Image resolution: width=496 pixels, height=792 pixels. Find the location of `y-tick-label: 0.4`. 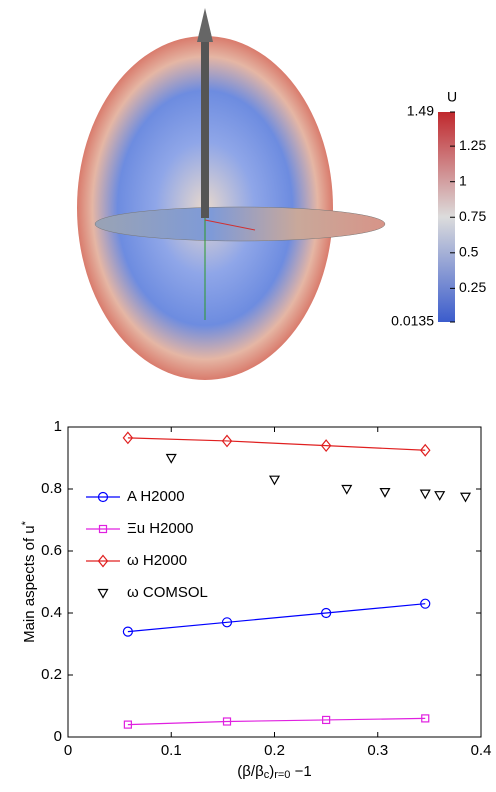

y-tick-label: 0.4 is located at coordinates (51, 612).